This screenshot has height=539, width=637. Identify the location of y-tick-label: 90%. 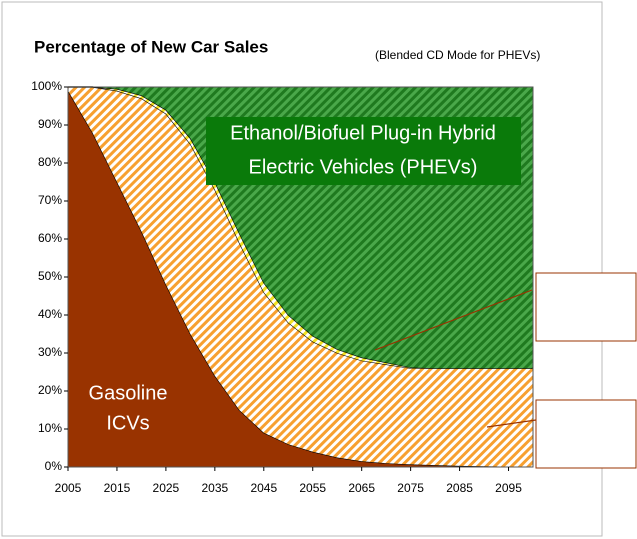
(50, 124).